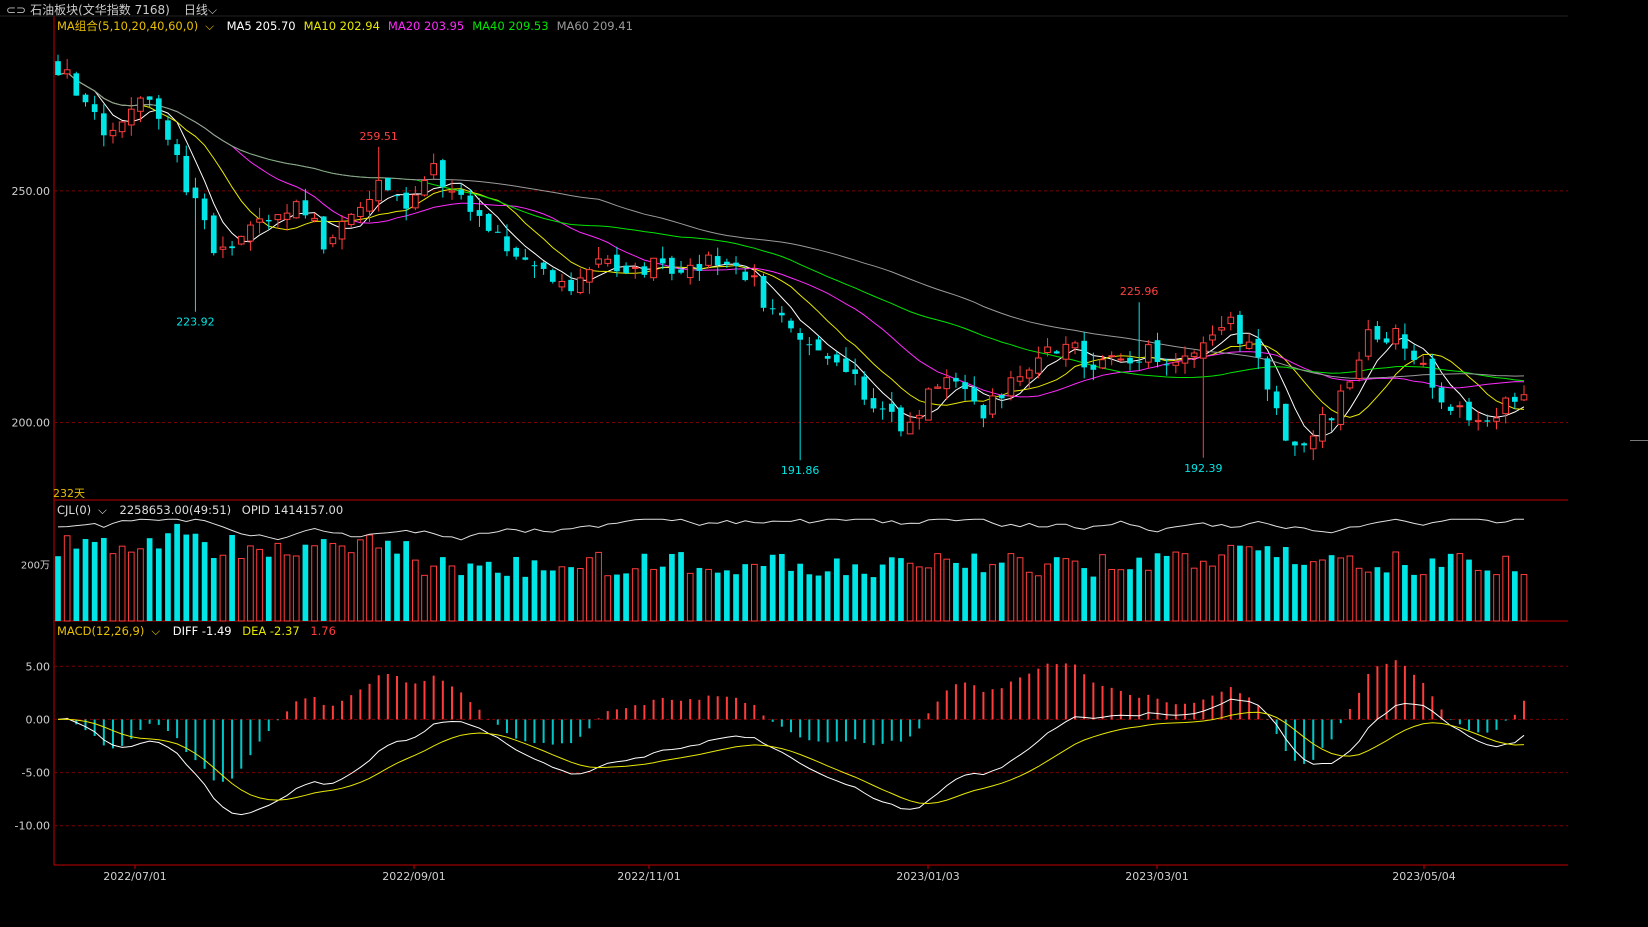 The height and width of the screenshot is (927, 1648). I want to click on macd-dea-line, so click(791, 758).